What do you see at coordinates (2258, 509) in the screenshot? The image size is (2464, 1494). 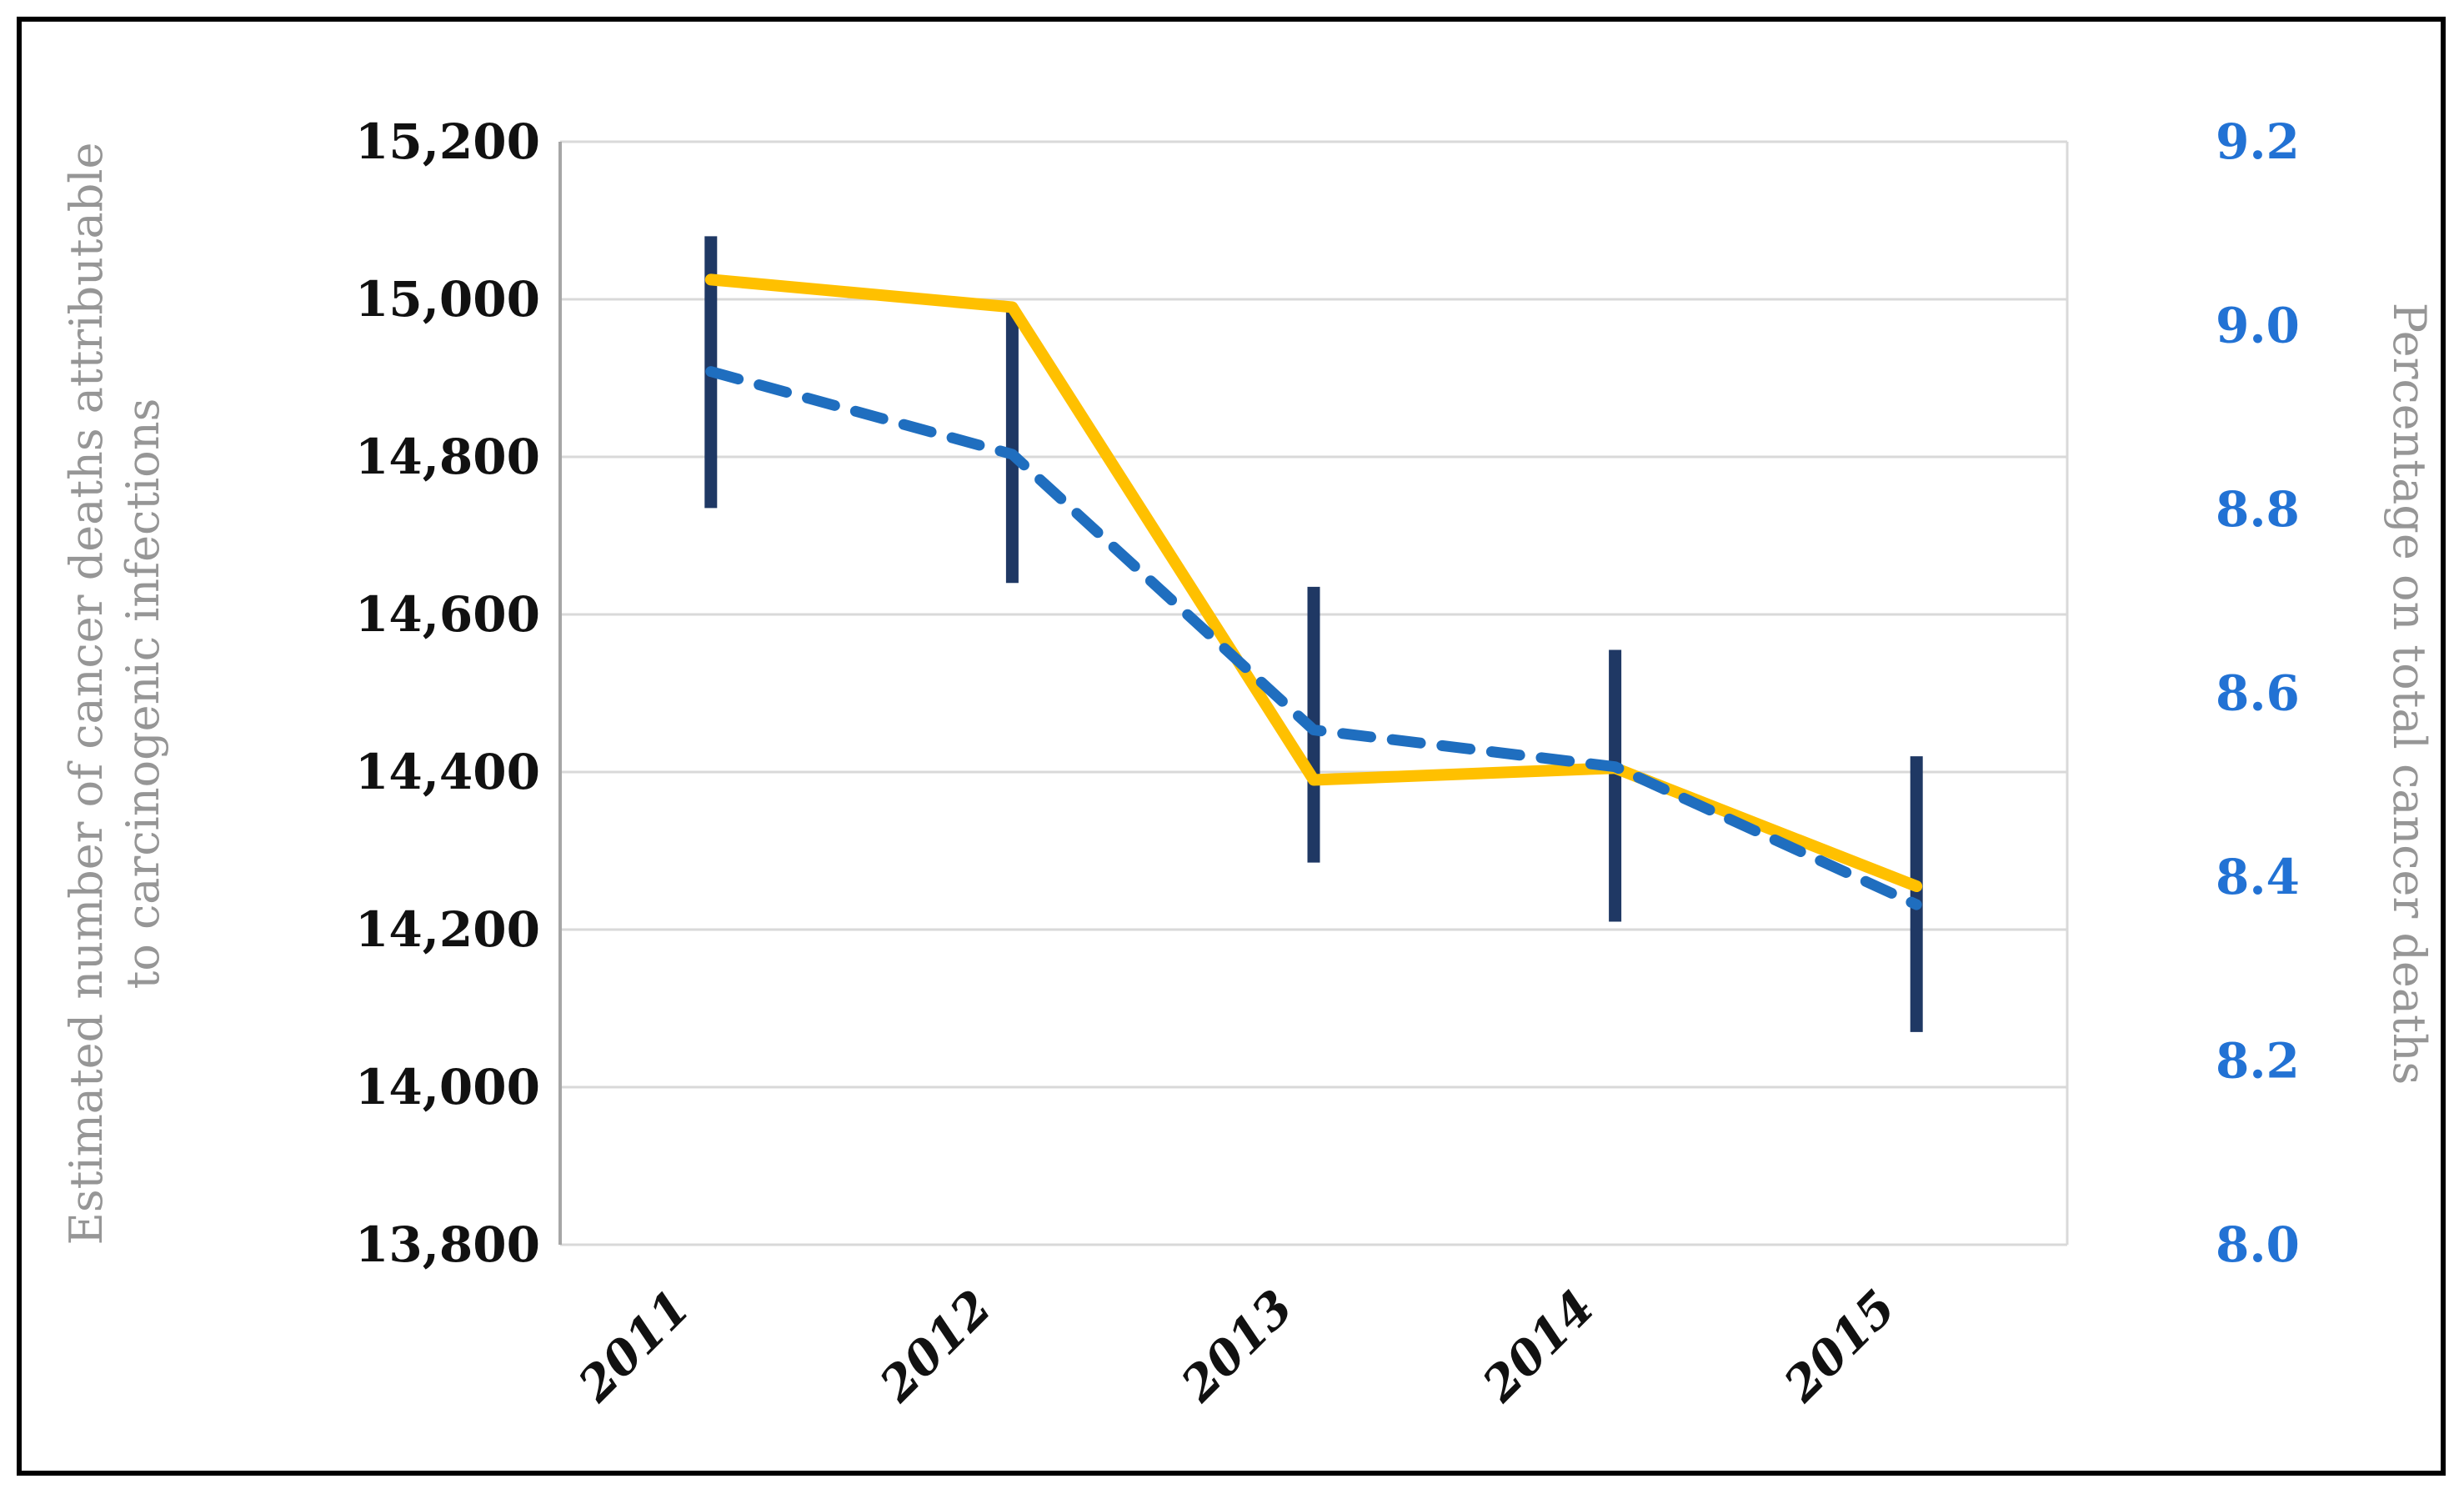 I see `right-axis-tick-label: 8.8` at bounding box center [2258, 509].